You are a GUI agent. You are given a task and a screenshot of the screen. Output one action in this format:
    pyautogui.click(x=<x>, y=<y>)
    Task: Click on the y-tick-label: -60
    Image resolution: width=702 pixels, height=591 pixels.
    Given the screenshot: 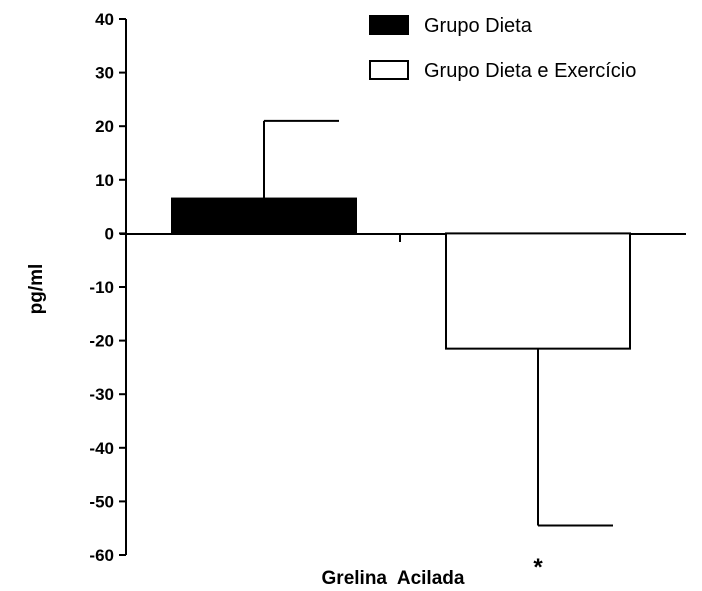 What is the action you would take?
    pyautogui.click(x=101, y=555)
    